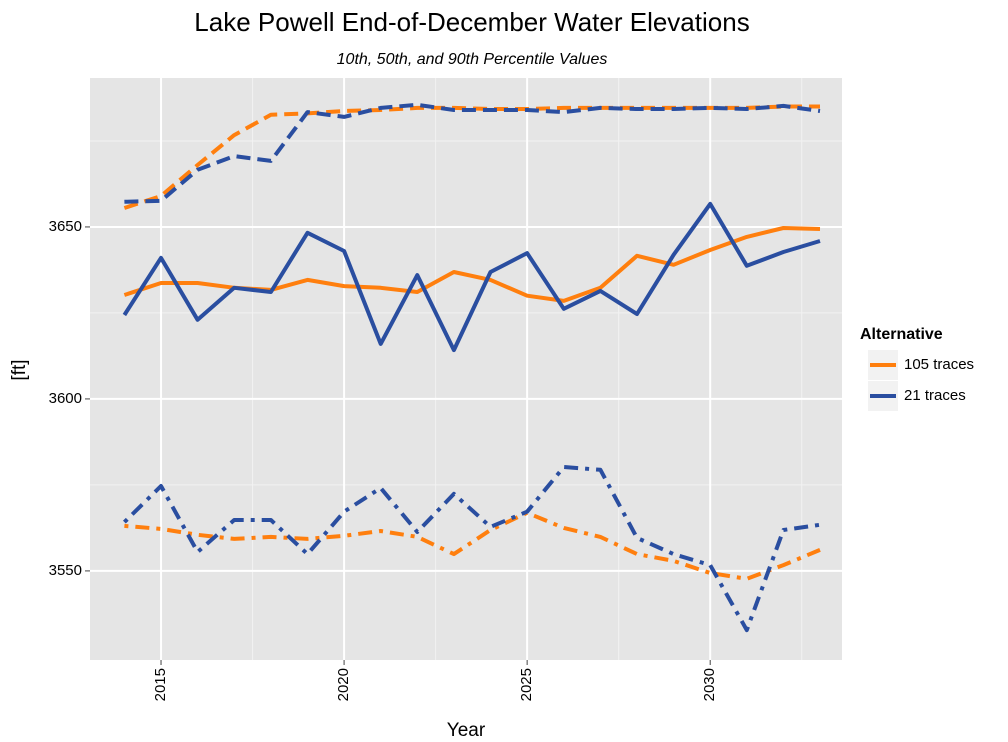 The width and height of the screenshot is (1008, 742). What do you see at coordinates (939, 364) in the screenshot?
I see `legend-label: 105 traces` at bounding box center [939, 364].